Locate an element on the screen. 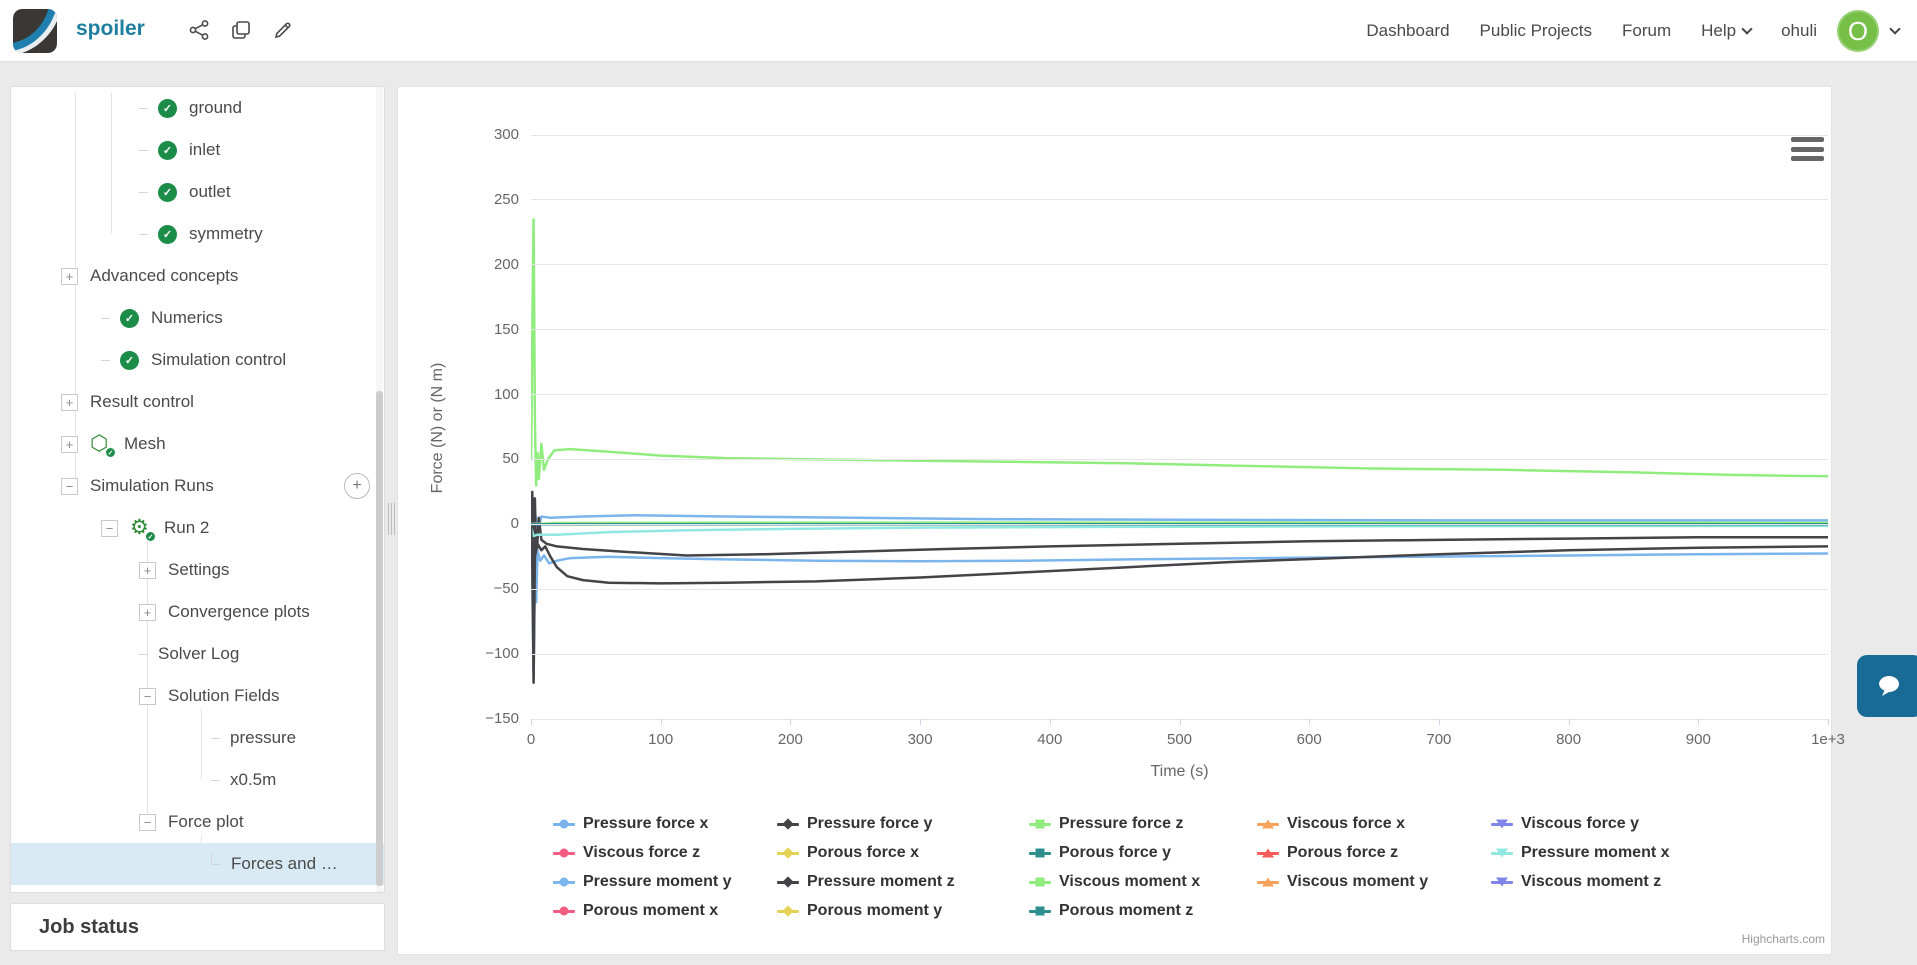 The width and height of the screenshot is (1917, 965). tree-item-solver-log: Solver Log is located at coordinates (197, 654).